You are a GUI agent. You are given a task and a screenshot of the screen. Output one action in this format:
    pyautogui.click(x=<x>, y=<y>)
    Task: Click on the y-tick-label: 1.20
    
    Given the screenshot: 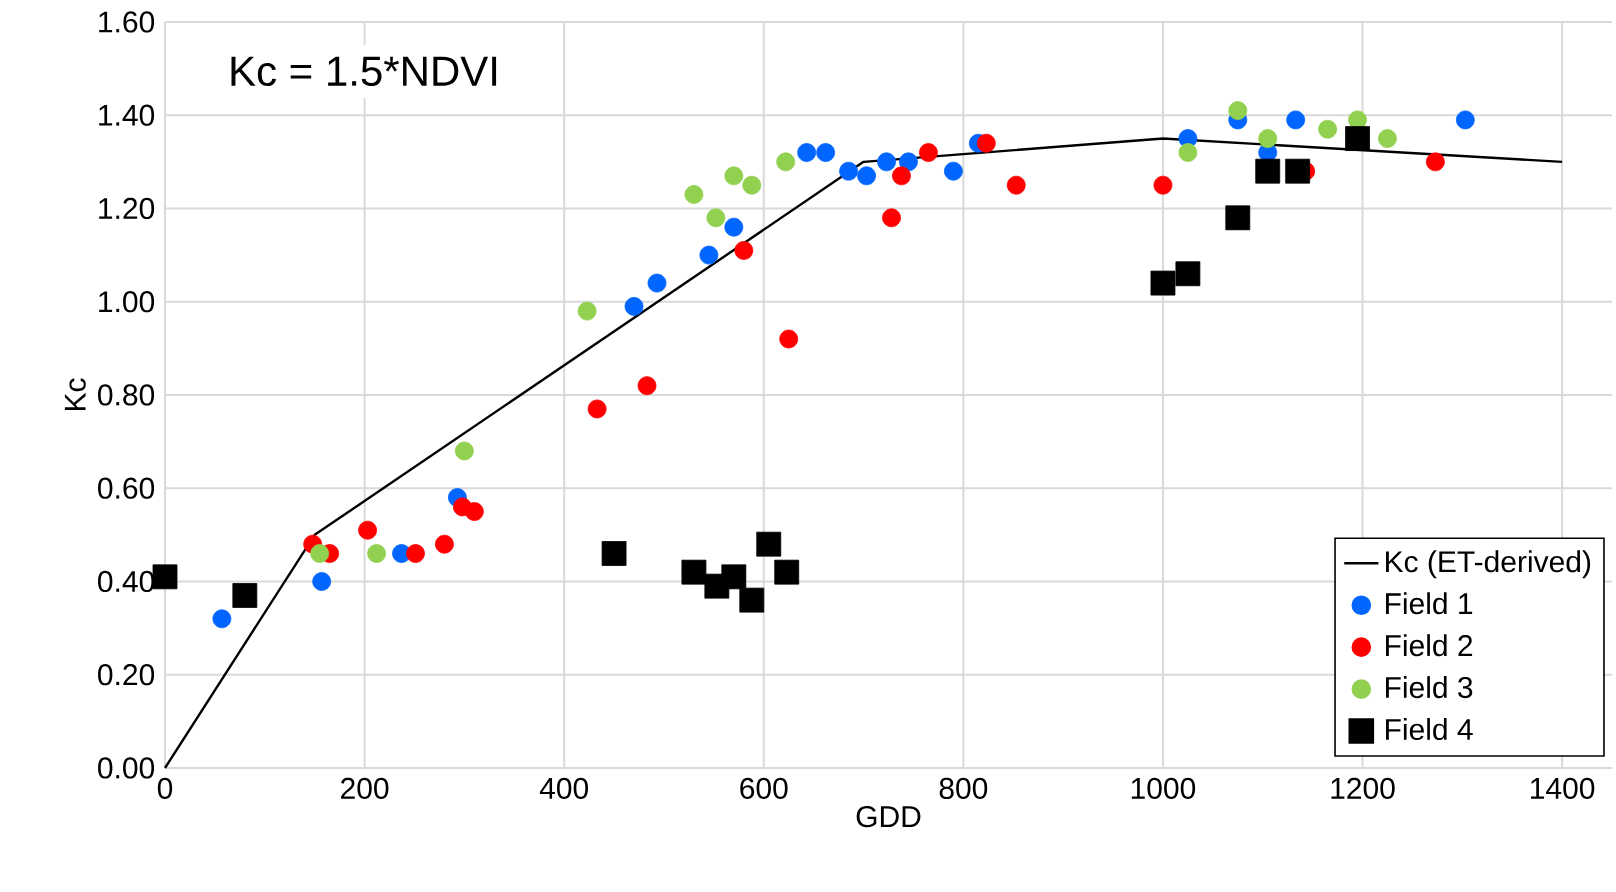 What is the action you would take?
    pyautogui.click(x=127, y=208)
    